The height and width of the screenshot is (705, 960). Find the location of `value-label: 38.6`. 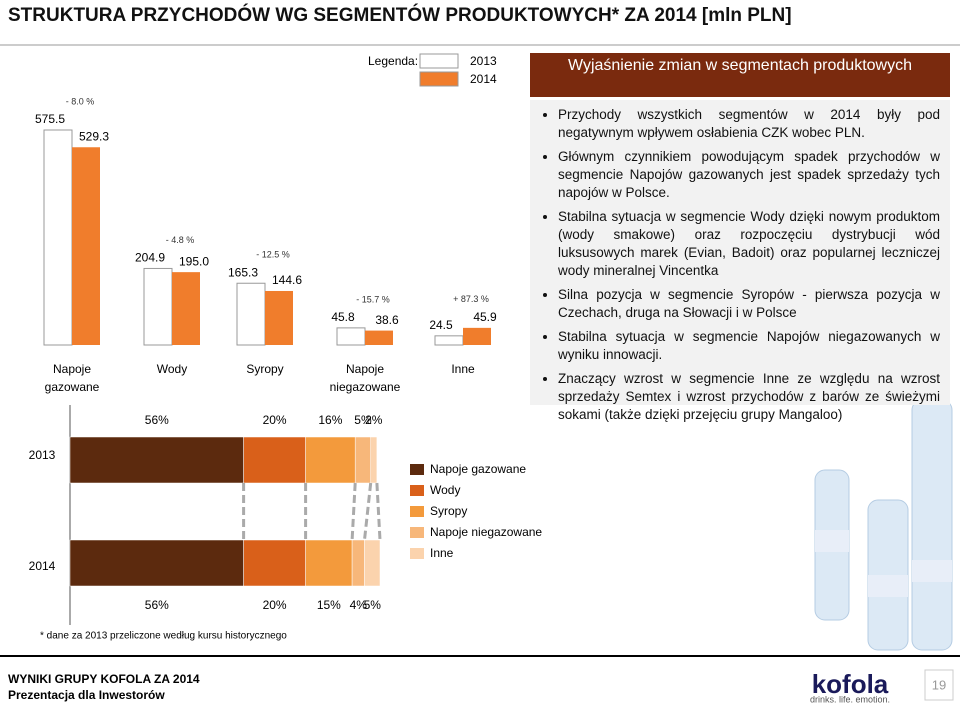

value-label: 38.6 is located at coordinates (387, 320).